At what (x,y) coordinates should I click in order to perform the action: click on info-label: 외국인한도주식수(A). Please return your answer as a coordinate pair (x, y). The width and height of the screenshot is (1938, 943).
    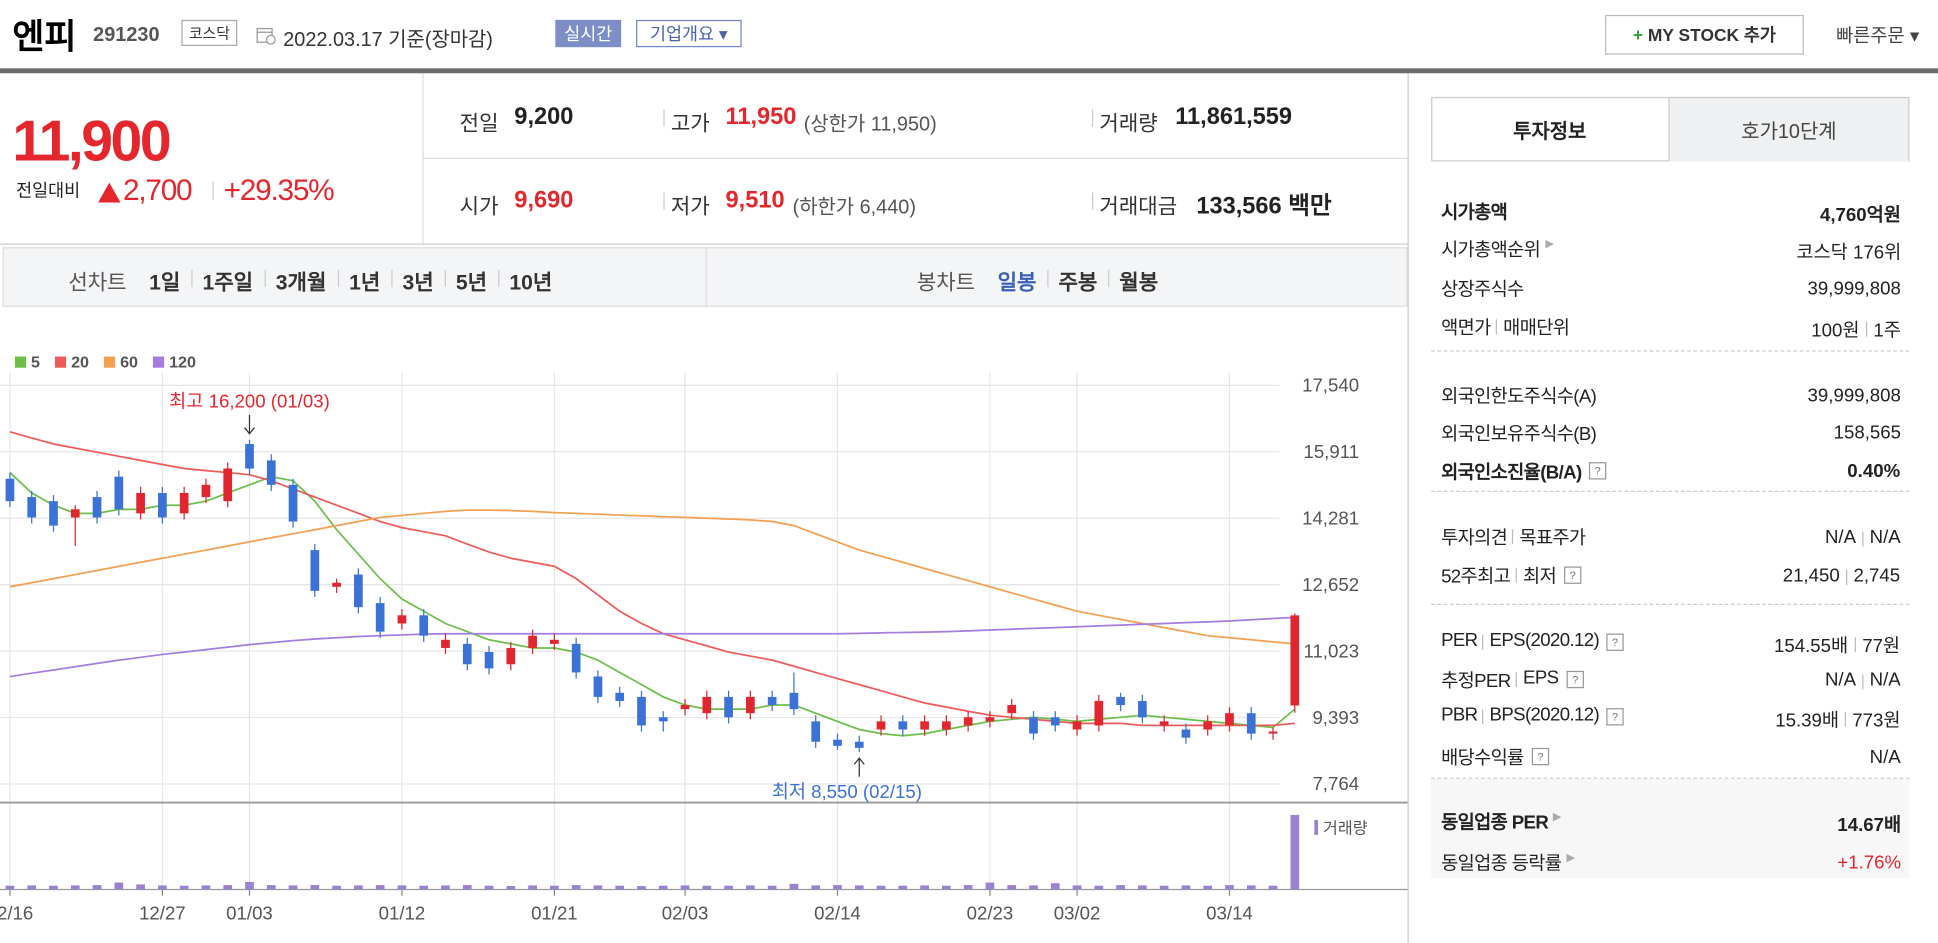
    Looking at the image, I should click on (1519, 397).